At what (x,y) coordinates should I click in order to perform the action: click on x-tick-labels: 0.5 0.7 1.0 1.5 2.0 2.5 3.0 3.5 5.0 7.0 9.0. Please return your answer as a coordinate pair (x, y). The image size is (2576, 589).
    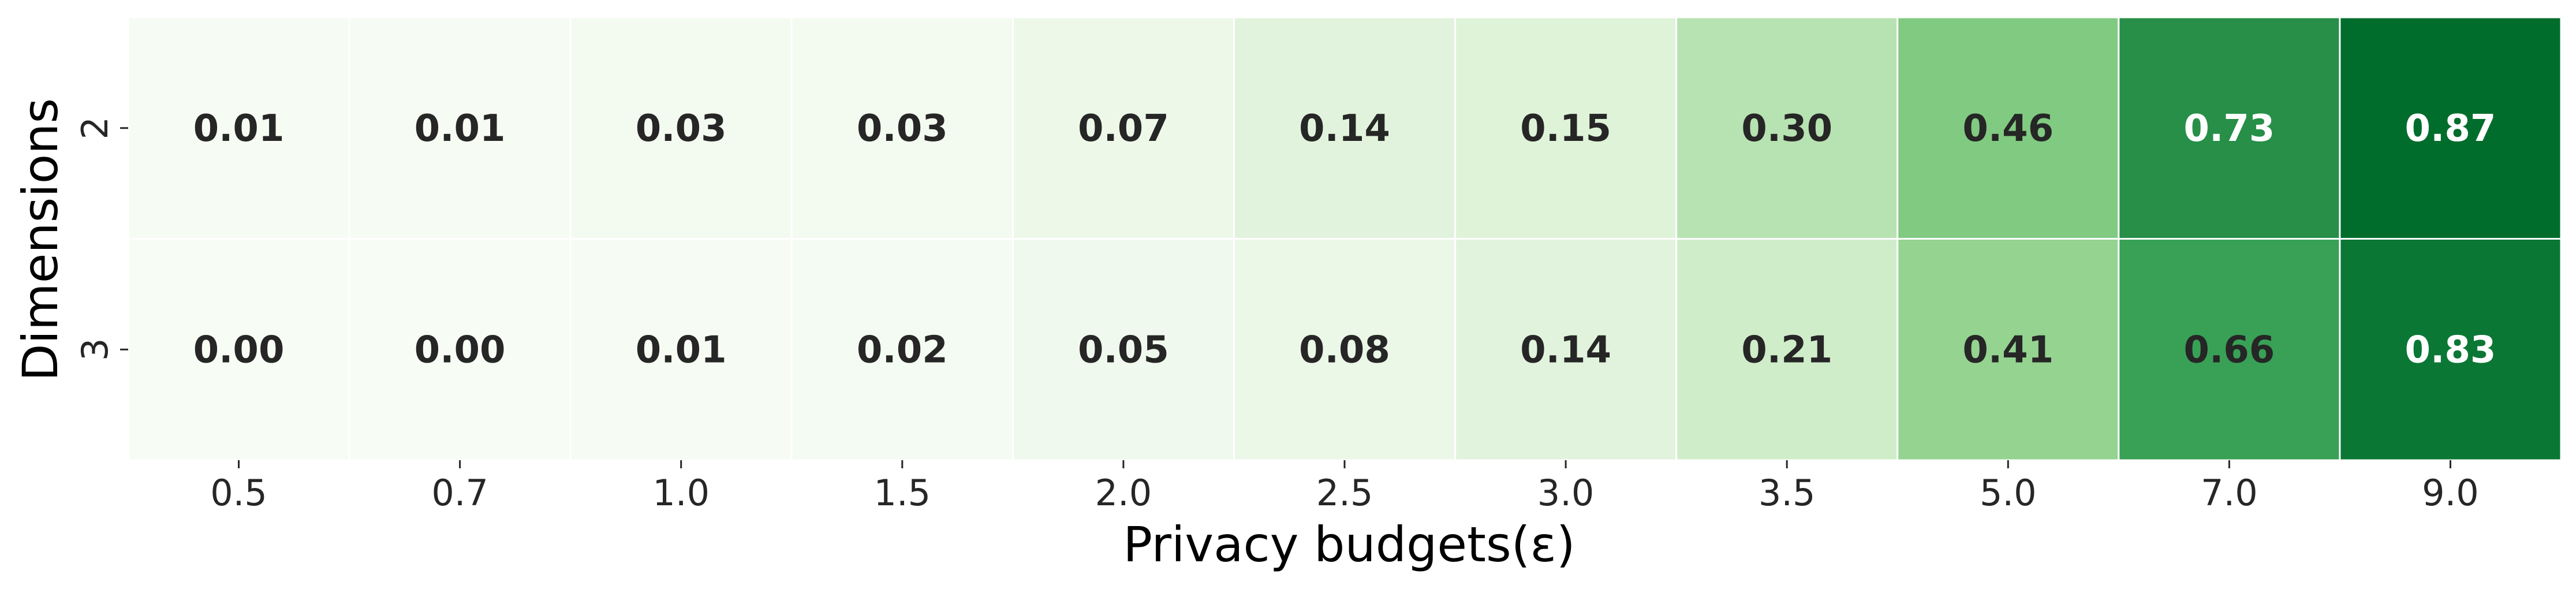
    Looking at the image, I should click on (1344, 487).